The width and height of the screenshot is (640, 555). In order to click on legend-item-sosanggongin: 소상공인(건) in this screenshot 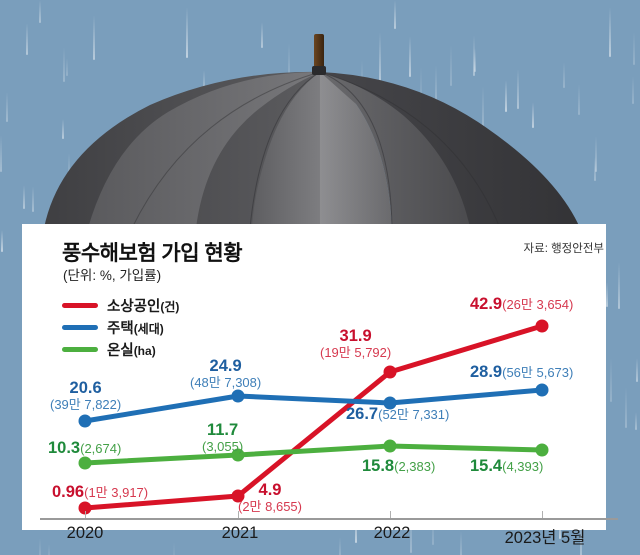, I will do `click(120, 305)`.